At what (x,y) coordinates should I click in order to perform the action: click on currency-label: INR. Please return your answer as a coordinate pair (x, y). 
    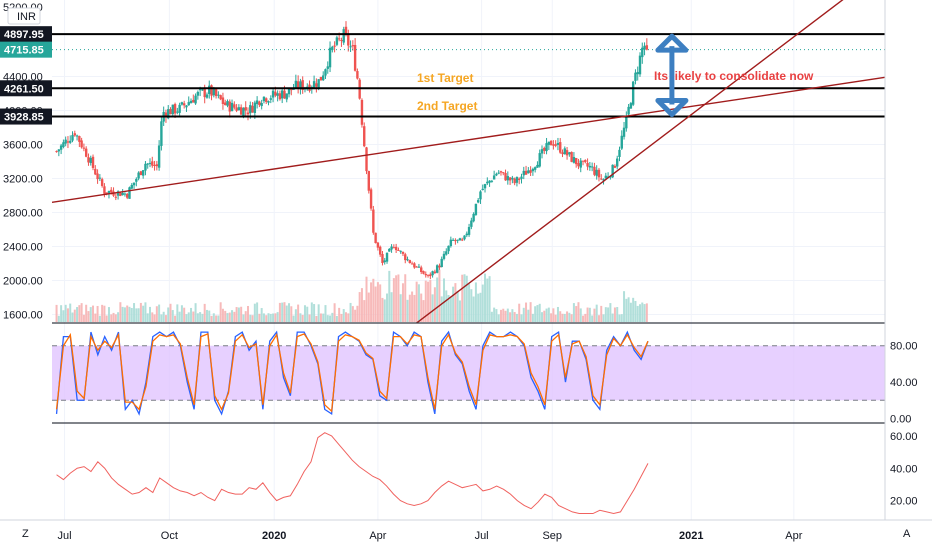
    Looking at the image, I should click on (26, 17).